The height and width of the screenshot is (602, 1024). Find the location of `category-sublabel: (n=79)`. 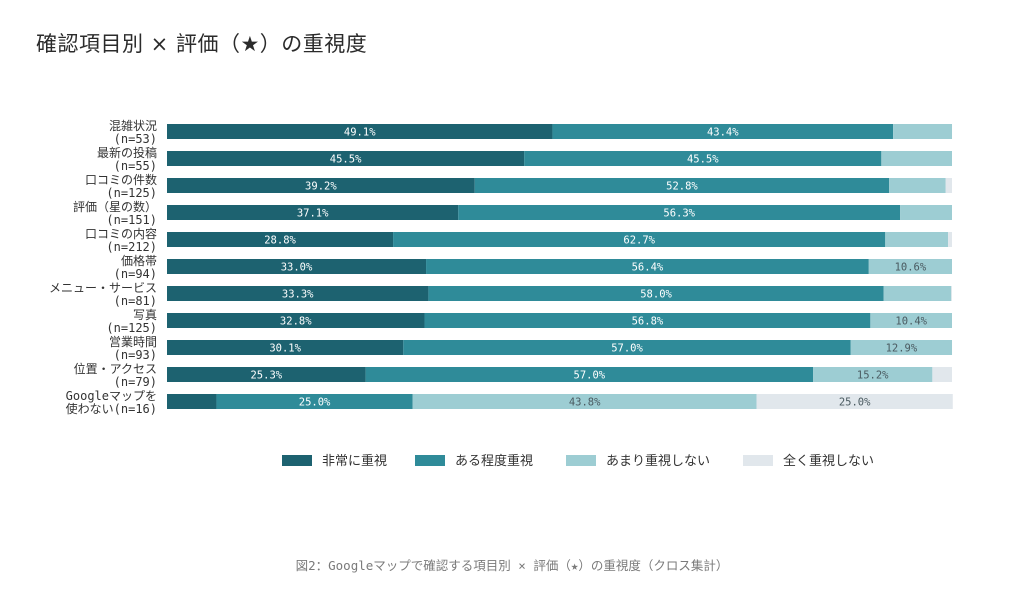

category-sublabel: (n=79) is located at coordinates (135, 382).